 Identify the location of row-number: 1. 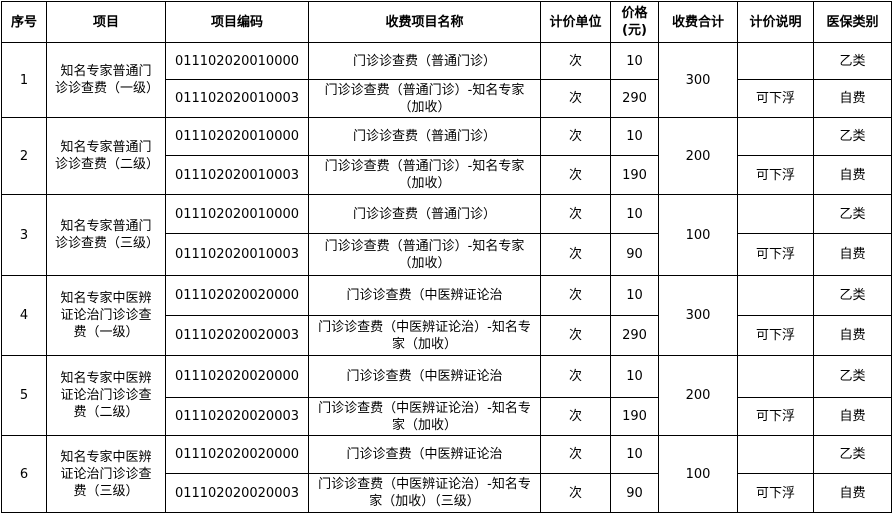
(24, 80).